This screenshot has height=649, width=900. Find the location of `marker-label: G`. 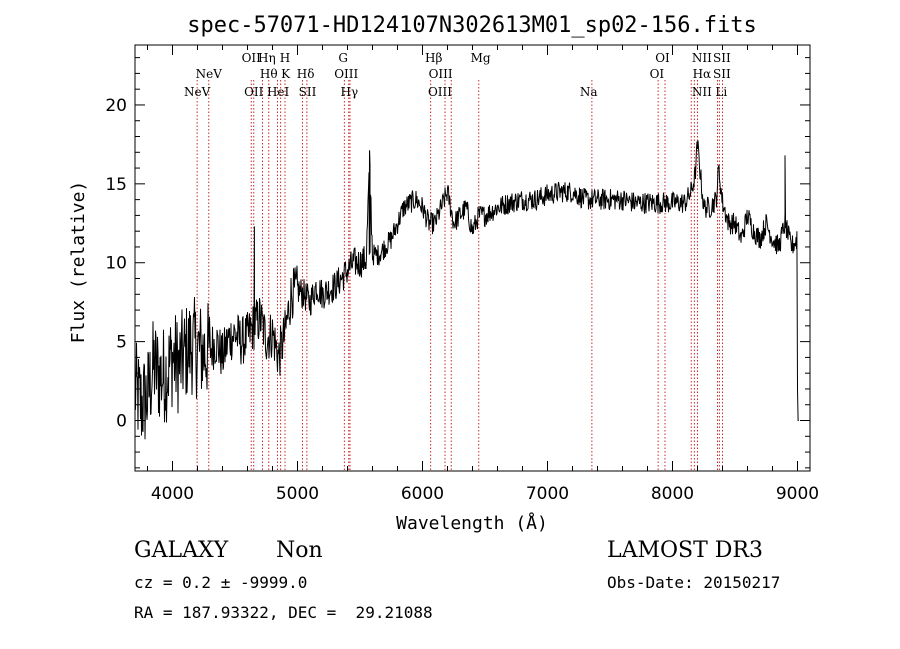

marker-label: G is located at coordinates (343, 58).